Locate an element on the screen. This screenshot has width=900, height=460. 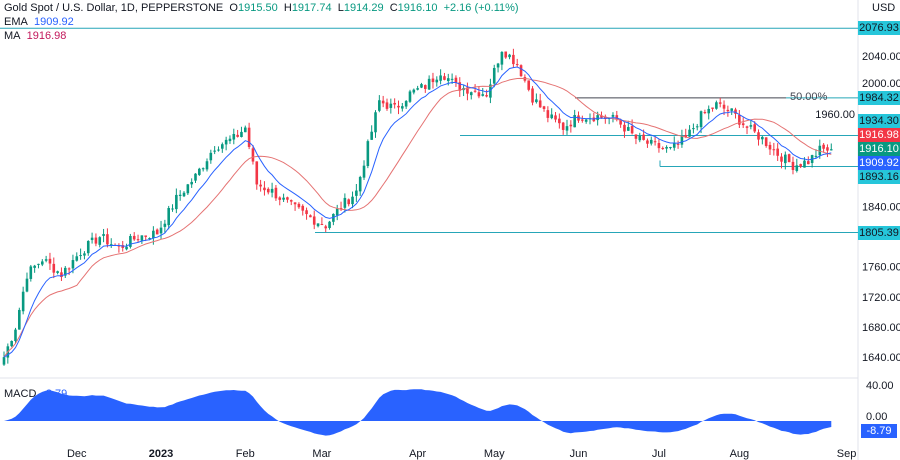
ema-legend: EMA 1909.92 is located at coordinates (39, 22).